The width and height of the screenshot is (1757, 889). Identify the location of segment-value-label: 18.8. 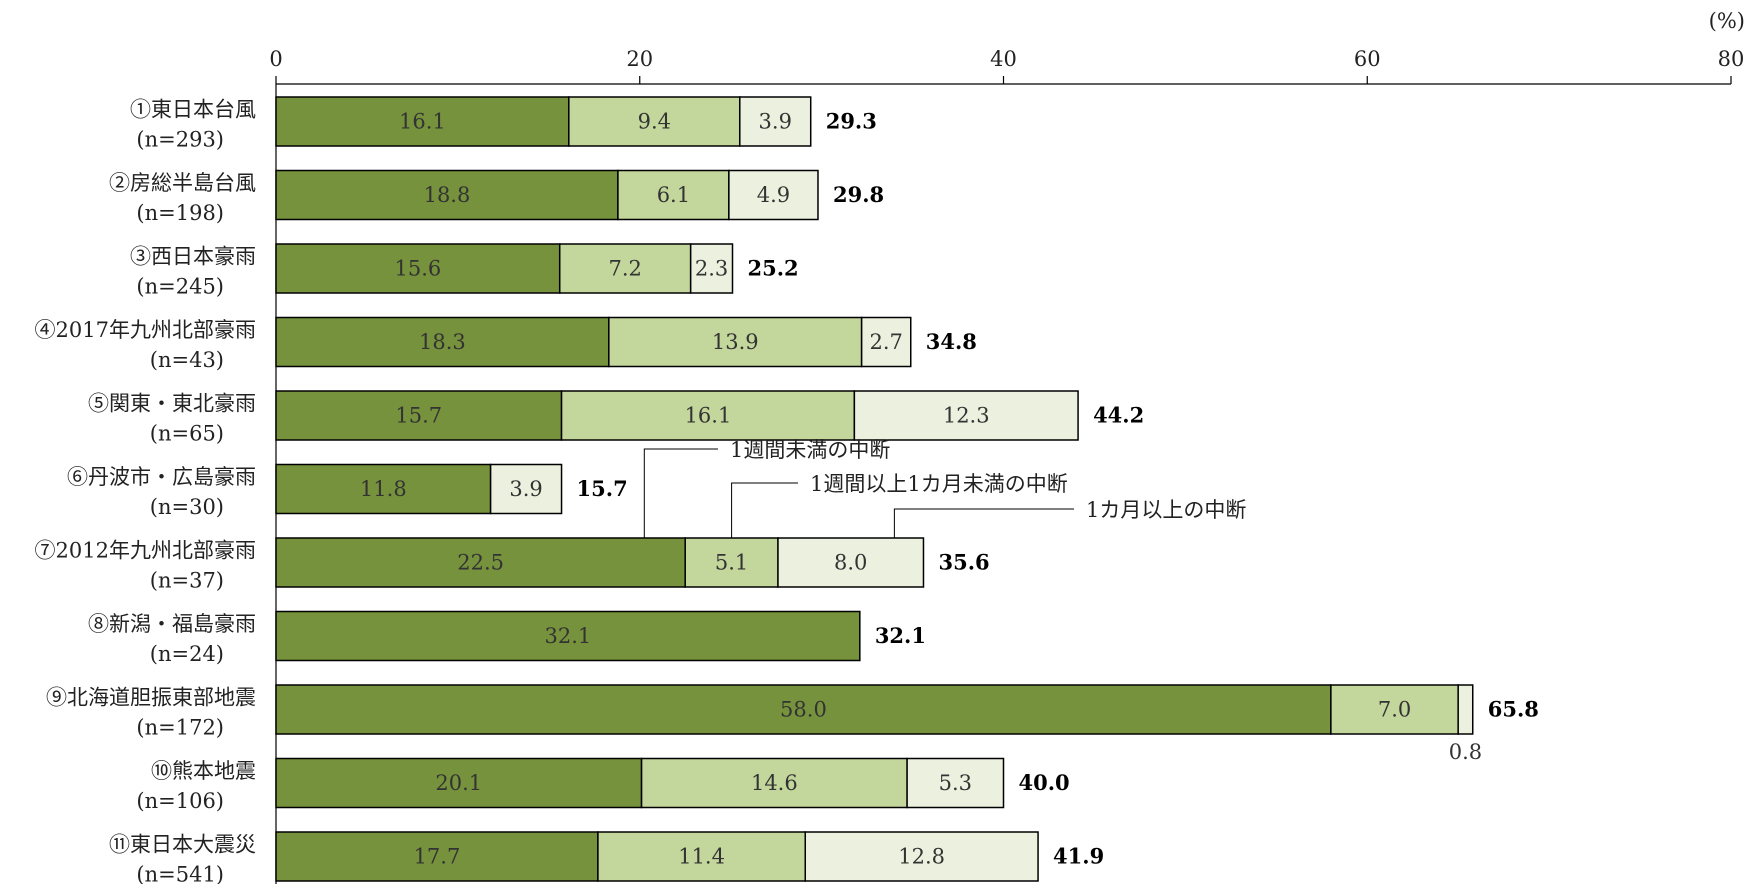
(447, 195).